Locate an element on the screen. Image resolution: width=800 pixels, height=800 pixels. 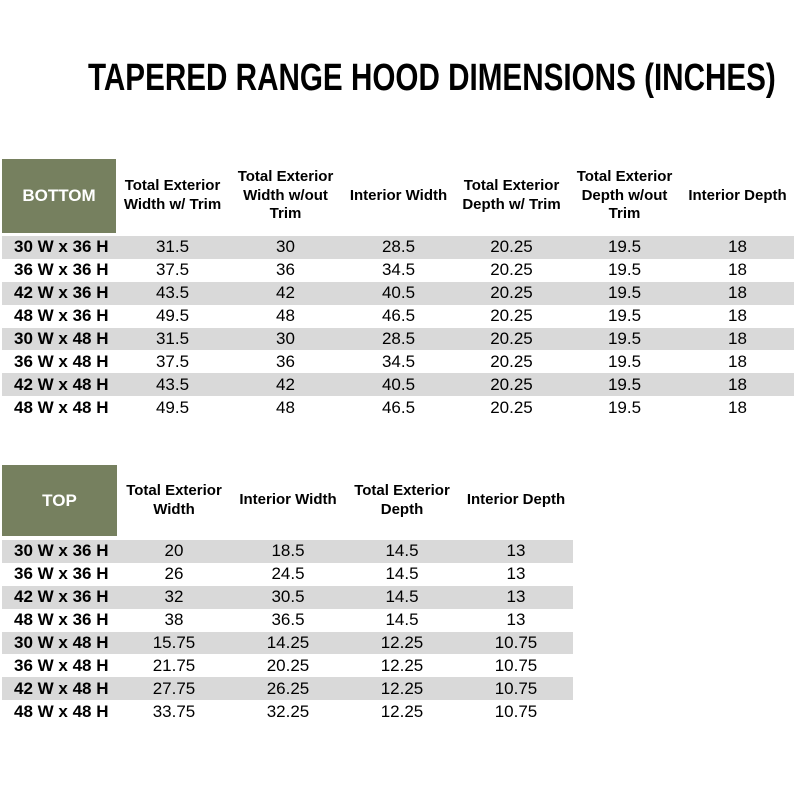
dimension-value: 32.25 is located at coordinates (288, 711).